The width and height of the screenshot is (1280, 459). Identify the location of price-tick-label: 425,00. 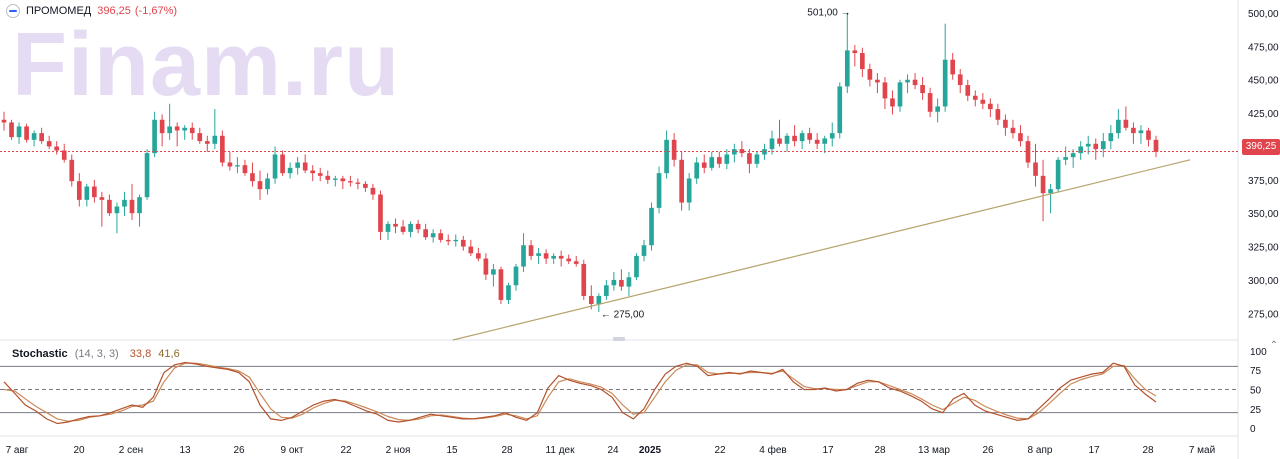
(1263, 114).